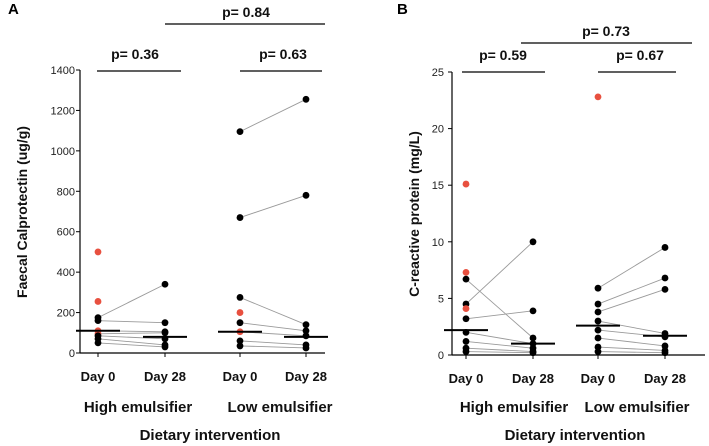 Image resolution: width=709 pixels, height=446 pixels. Describe the element at coordinates (279, 407) in the screenshot. I see `group-label-a-low: Low emulsifier` at that location.